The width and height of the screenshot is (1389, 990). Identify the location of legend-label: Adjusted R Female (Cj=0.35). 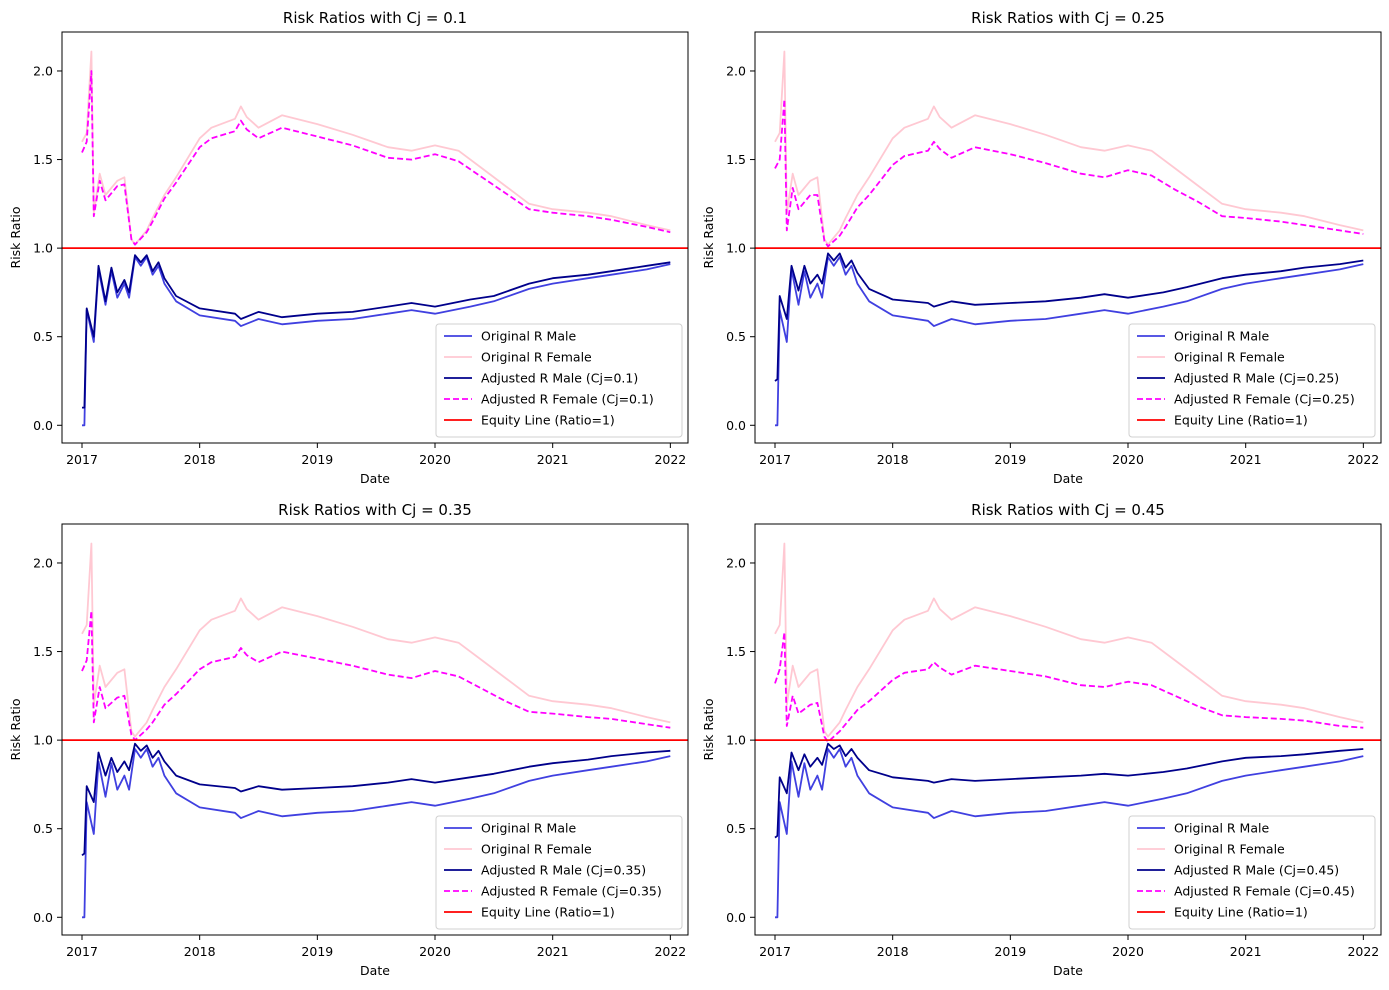
(571, 891).